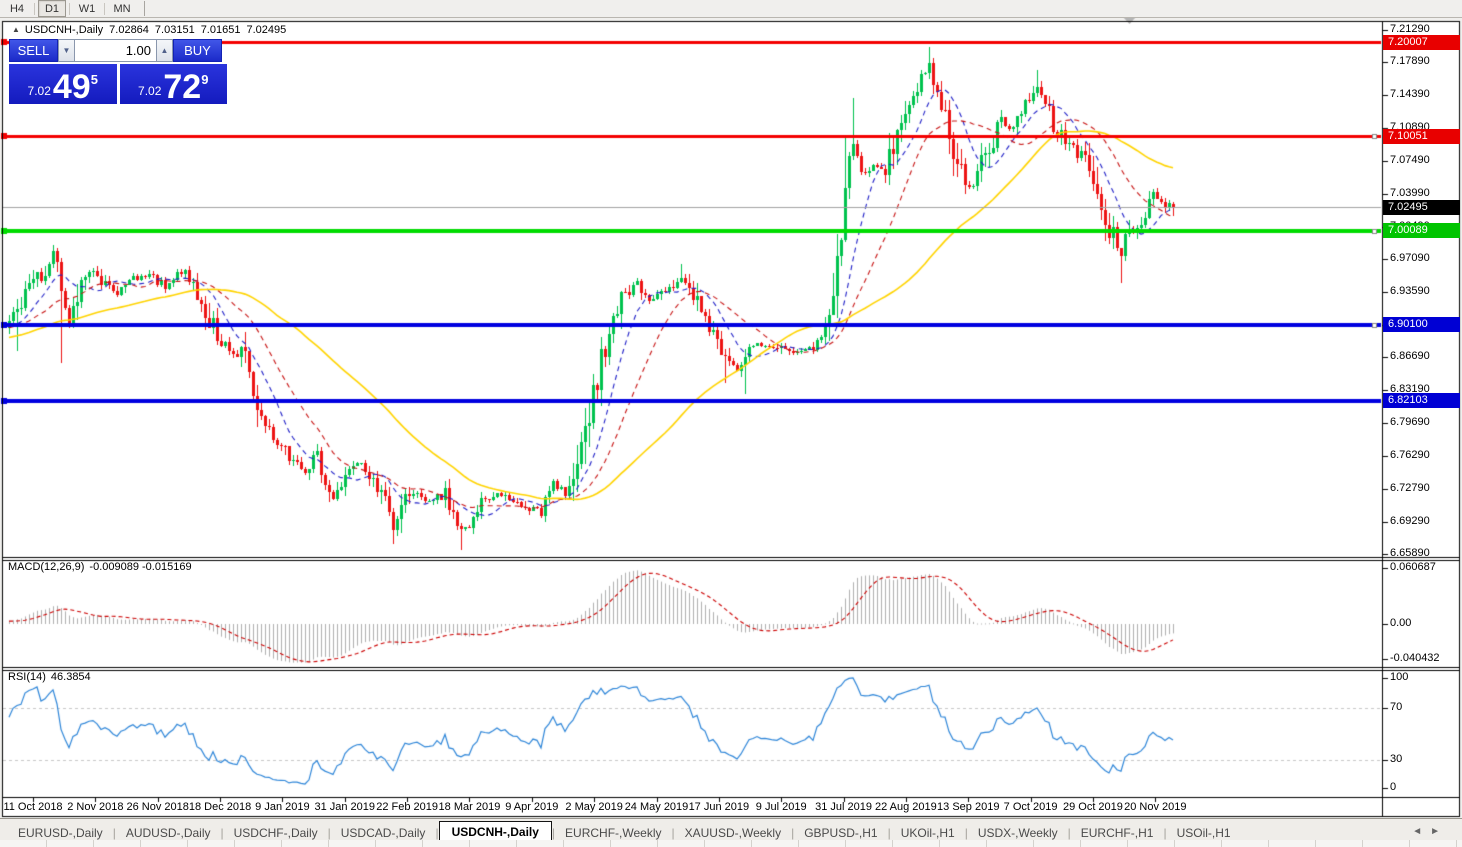  What do you see at coordinates (60, 833) in the screenshot?
I see `chart-tab-eurusd-daily: EURUSD-,Daily` at bounding box center [60, 833].